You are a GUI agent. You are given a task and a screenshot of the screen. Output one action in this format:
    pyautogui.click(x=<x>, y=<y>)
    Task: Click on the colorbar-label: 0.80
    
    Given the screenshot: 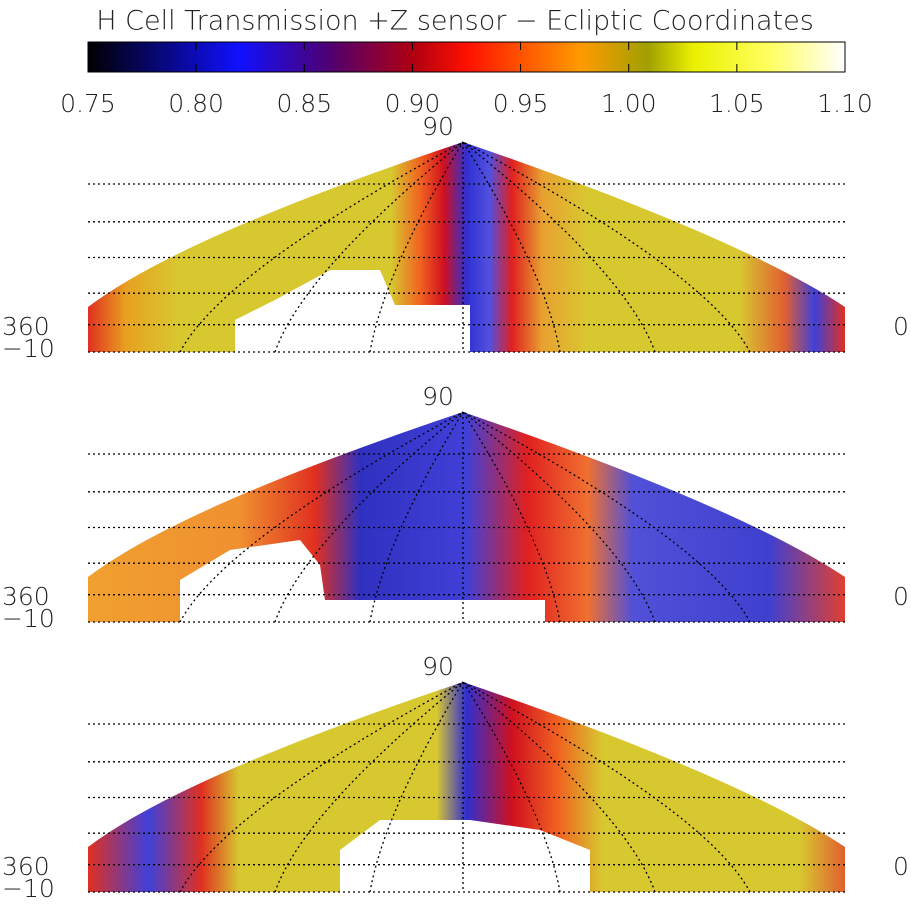 What is the action you would take?
    pyautogui.click(x=196, y=103)
    